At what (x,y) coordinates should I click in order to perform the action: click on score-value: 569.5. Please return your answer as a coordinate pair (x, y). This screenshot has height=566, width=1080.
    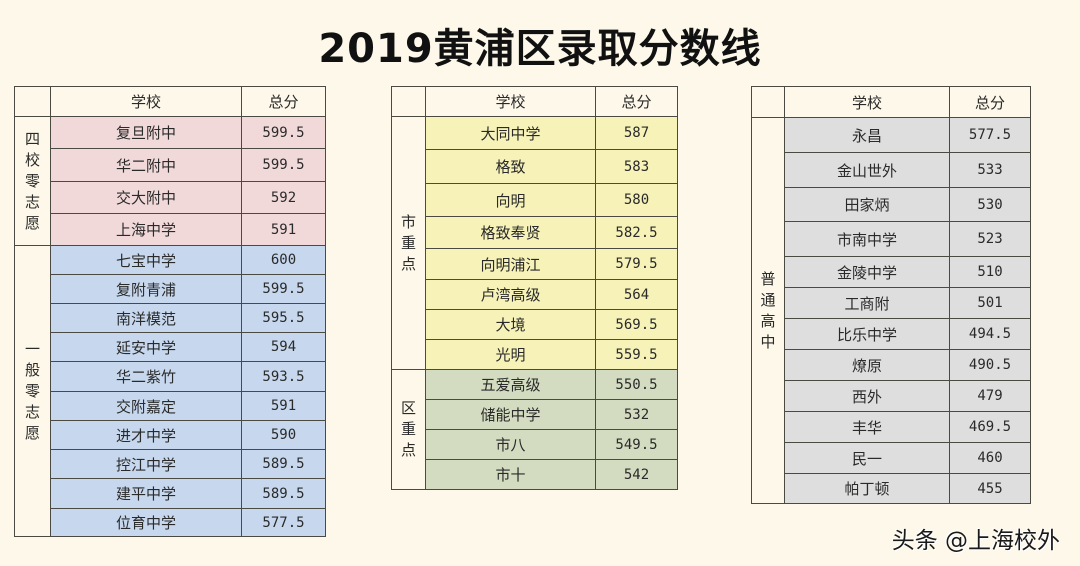
    Looking at the image, I should click on (636, 324).